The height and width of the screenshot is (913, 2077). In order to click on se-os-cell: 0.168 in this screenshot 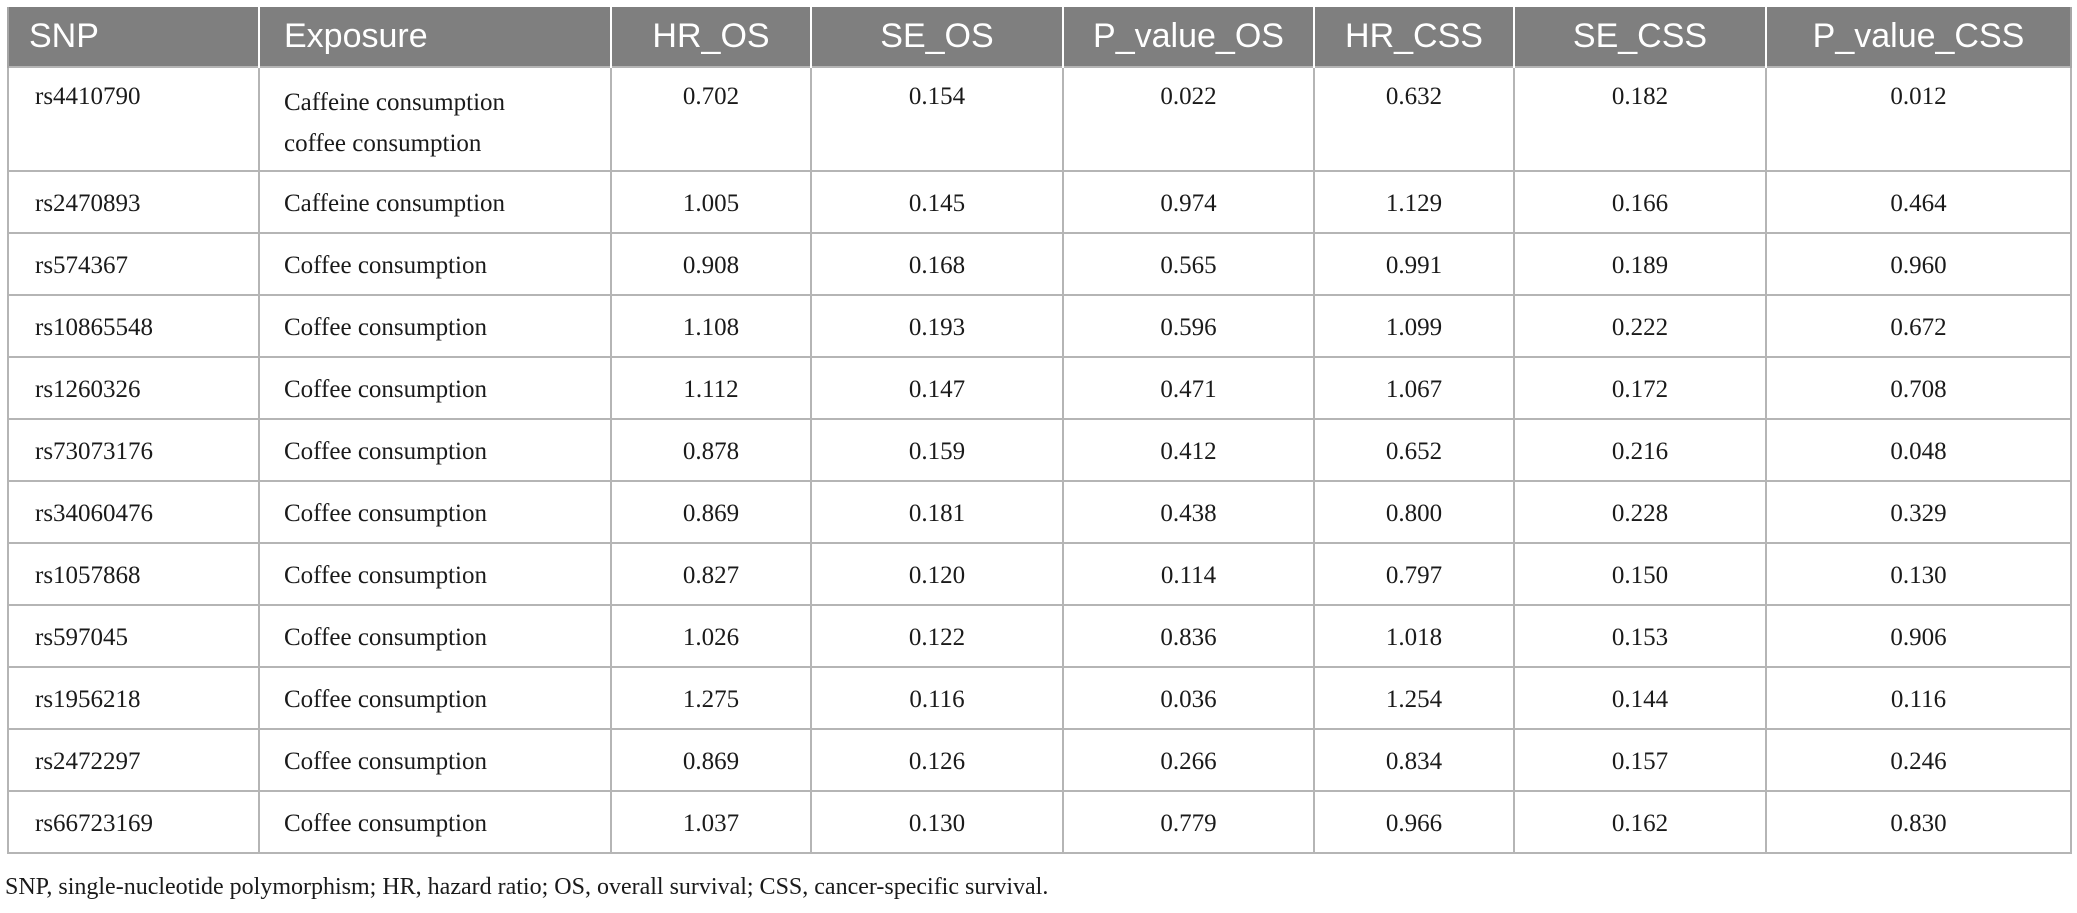, I will do `click(937, 264)`.